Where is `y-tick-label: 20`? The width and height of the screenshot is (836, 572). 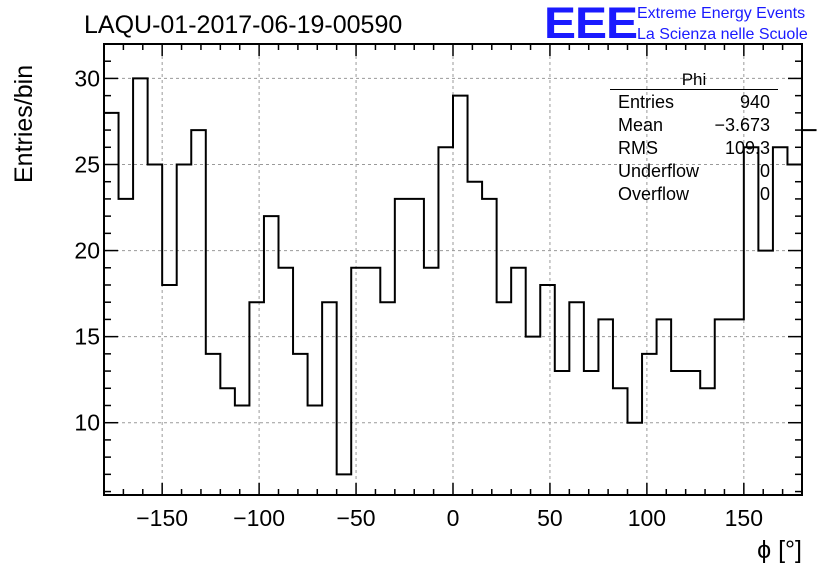
y-tick-label: 20 is located at coordinates (87, 251).